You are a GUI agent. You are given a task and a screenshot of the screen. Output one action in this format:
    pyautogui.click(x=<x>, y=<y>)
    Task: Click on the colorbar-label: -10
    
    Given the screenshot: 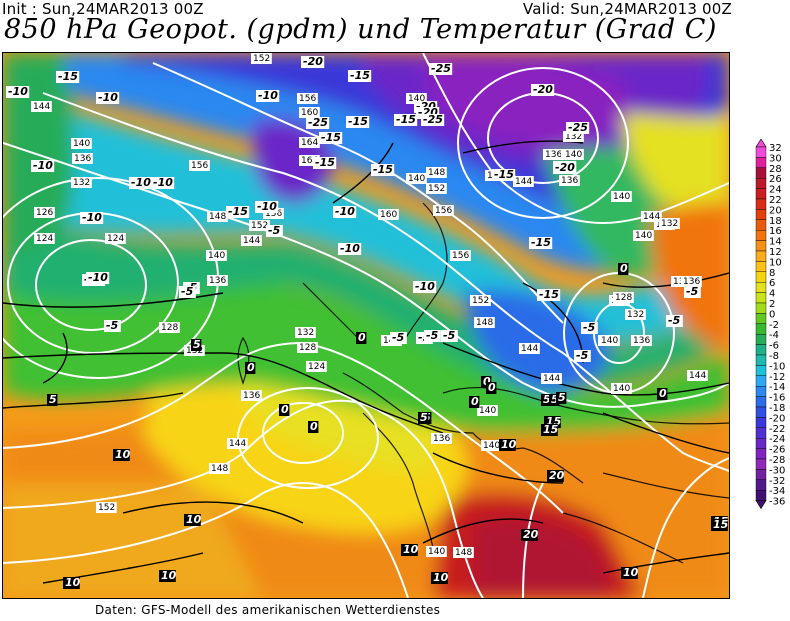 What is the action you would take?
    pyautogui.click(x=777, y=366)
    